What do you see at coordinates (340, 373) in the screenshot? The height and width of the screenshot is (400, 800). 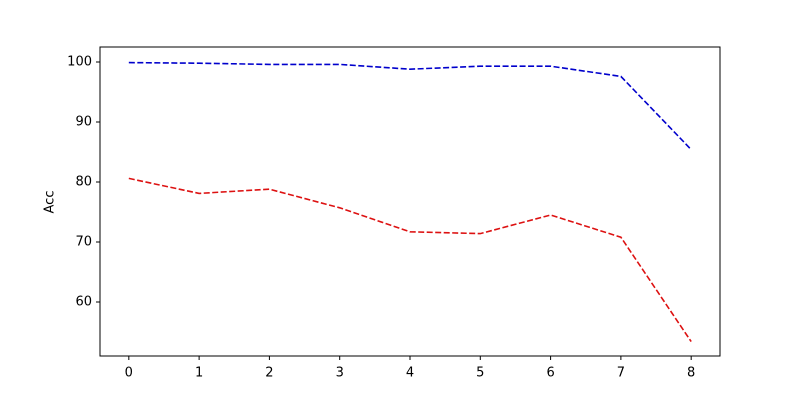 I see `x-tick-label: 3` at bounding box center [340, 373].